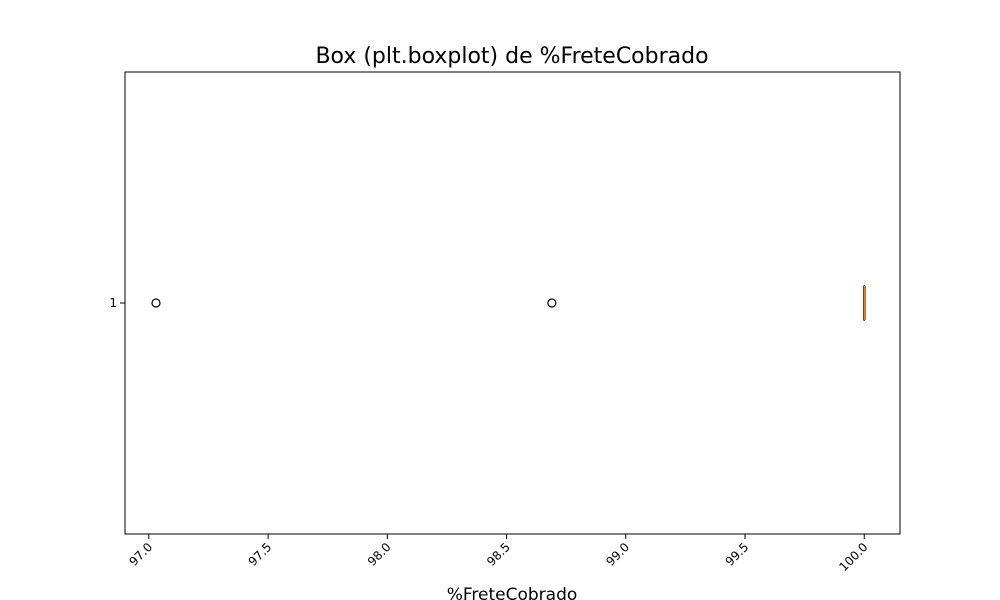  I want to click on x-tick-label: 99.5, so click(737, 554).